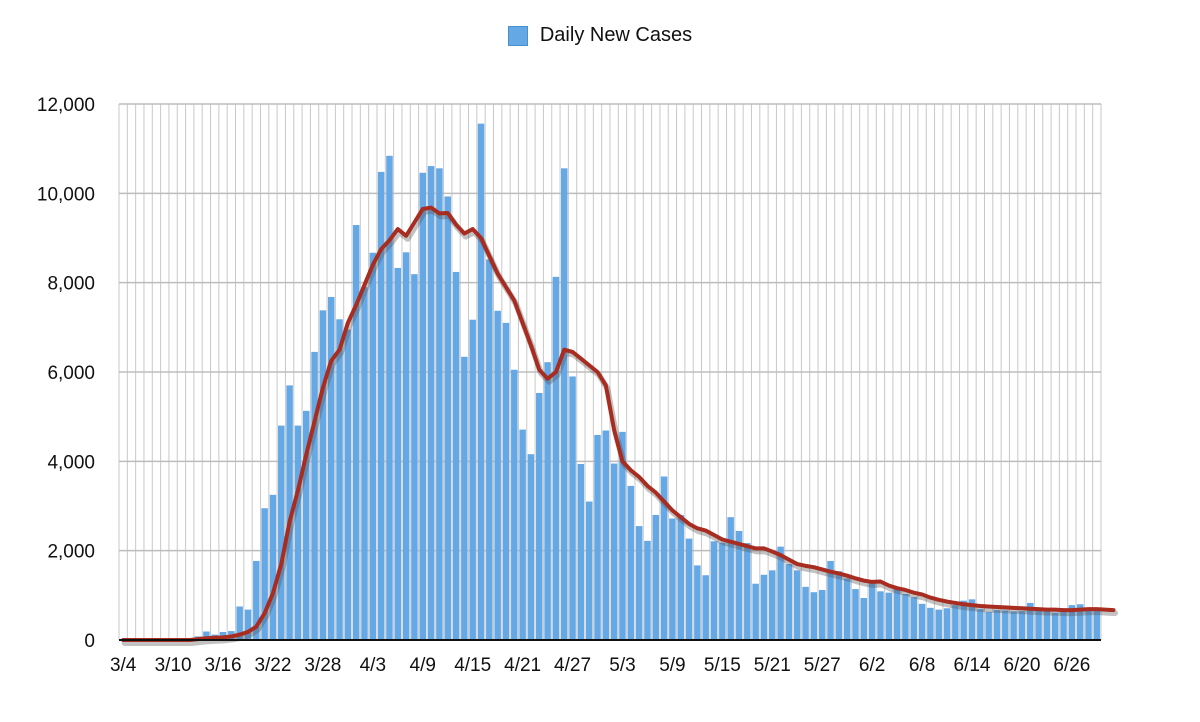 This screenshot has height=722, width=1200. Describe the element at coordinates (922, 665) in the screenshot. I see `x-tick-label: 6/8` at that location.